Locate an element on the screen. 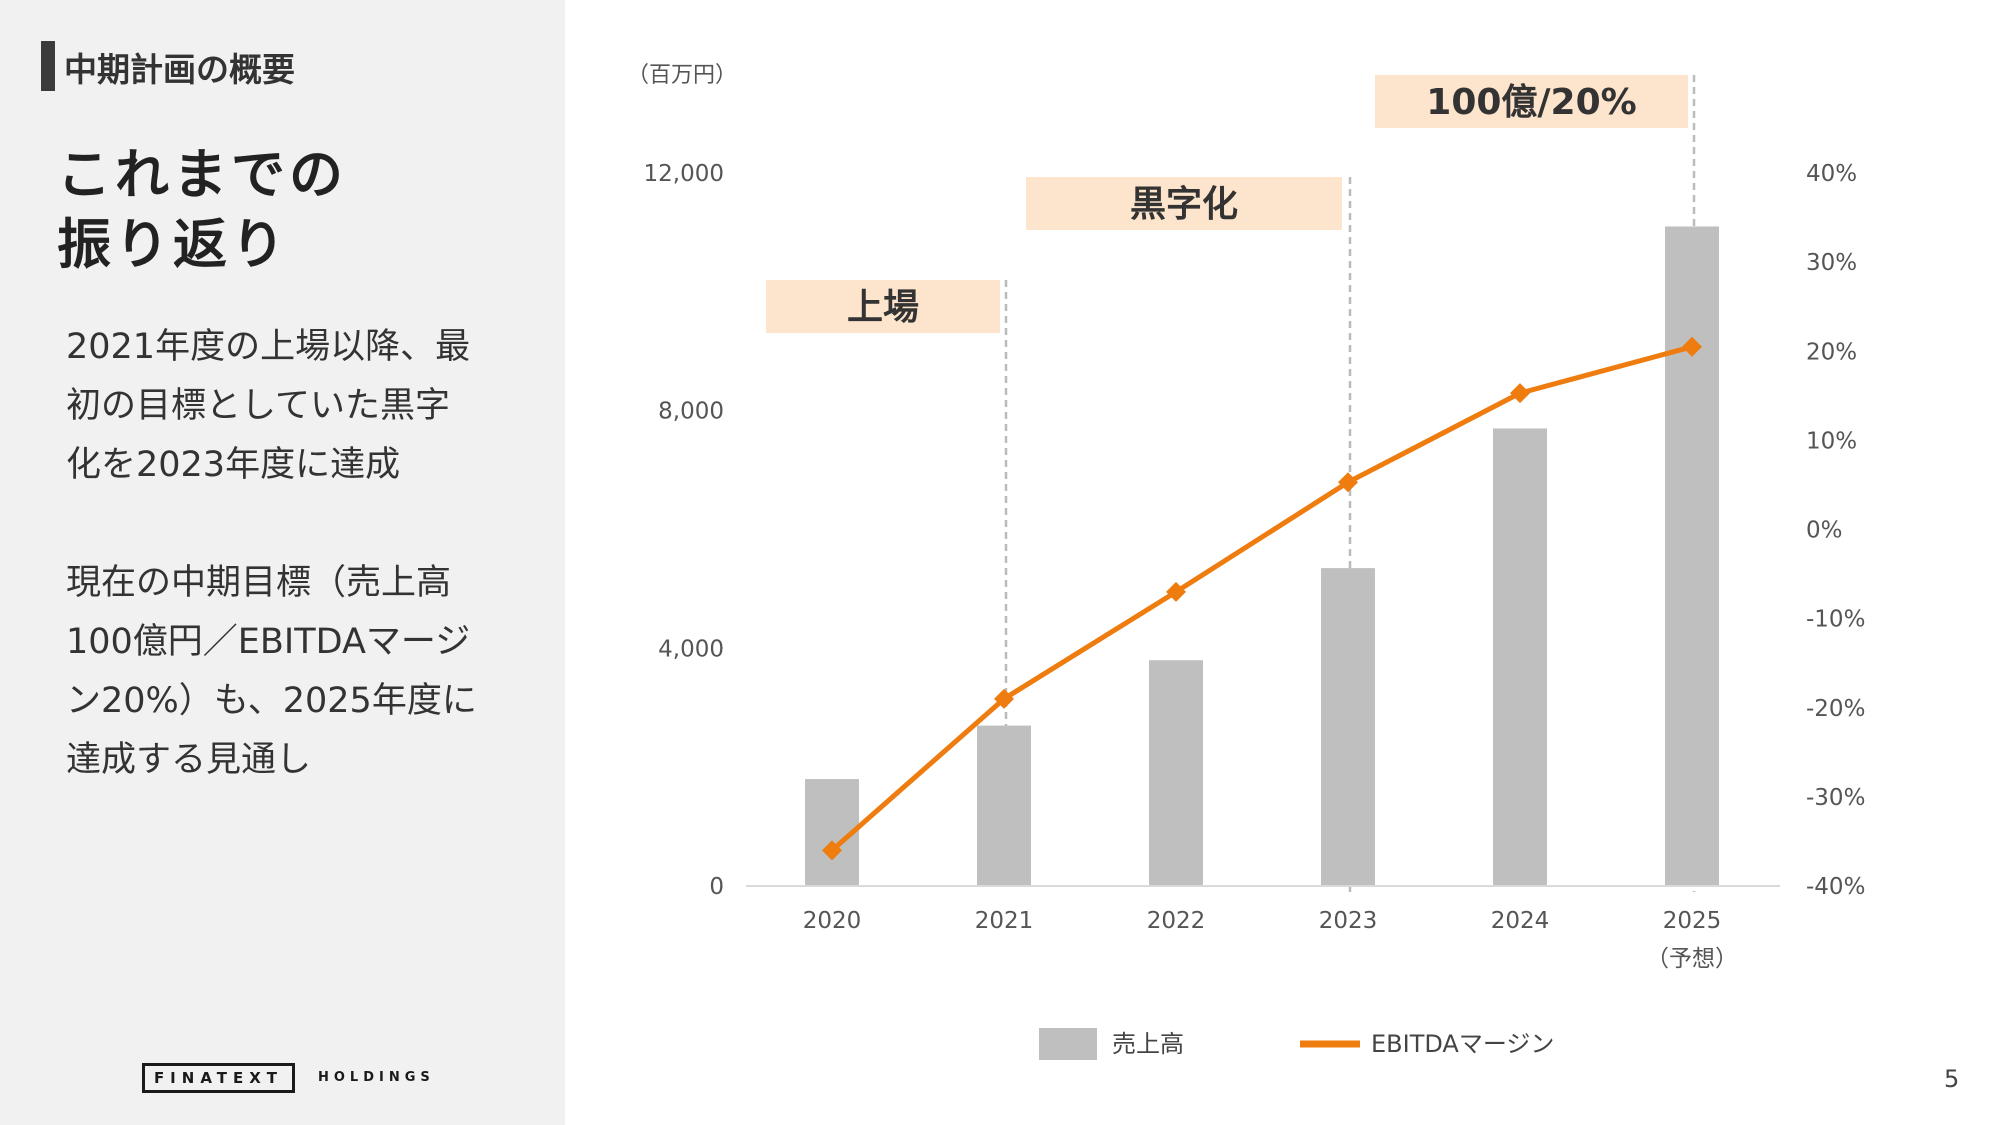 This screenshot has height=1125, width=2000. left-axis-tick-label: 12,000 is located at coordinates (684, 174).